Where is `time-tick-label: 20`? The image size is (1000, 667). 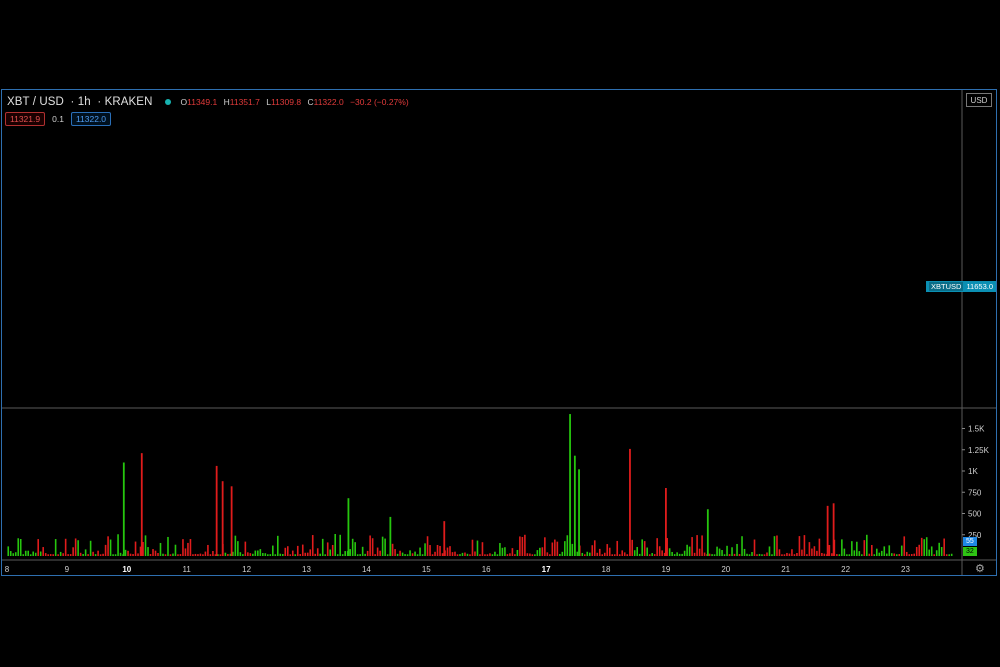 time-tick-label: 20 is located at coordinates (725, 569).